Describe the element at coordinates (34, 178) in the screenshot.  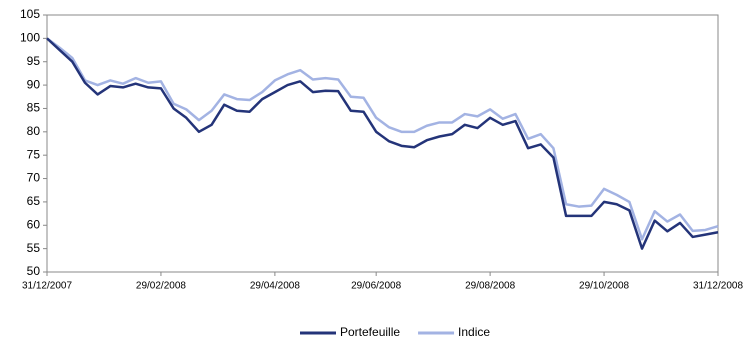
I see `y-tick-label: 70` at that location.